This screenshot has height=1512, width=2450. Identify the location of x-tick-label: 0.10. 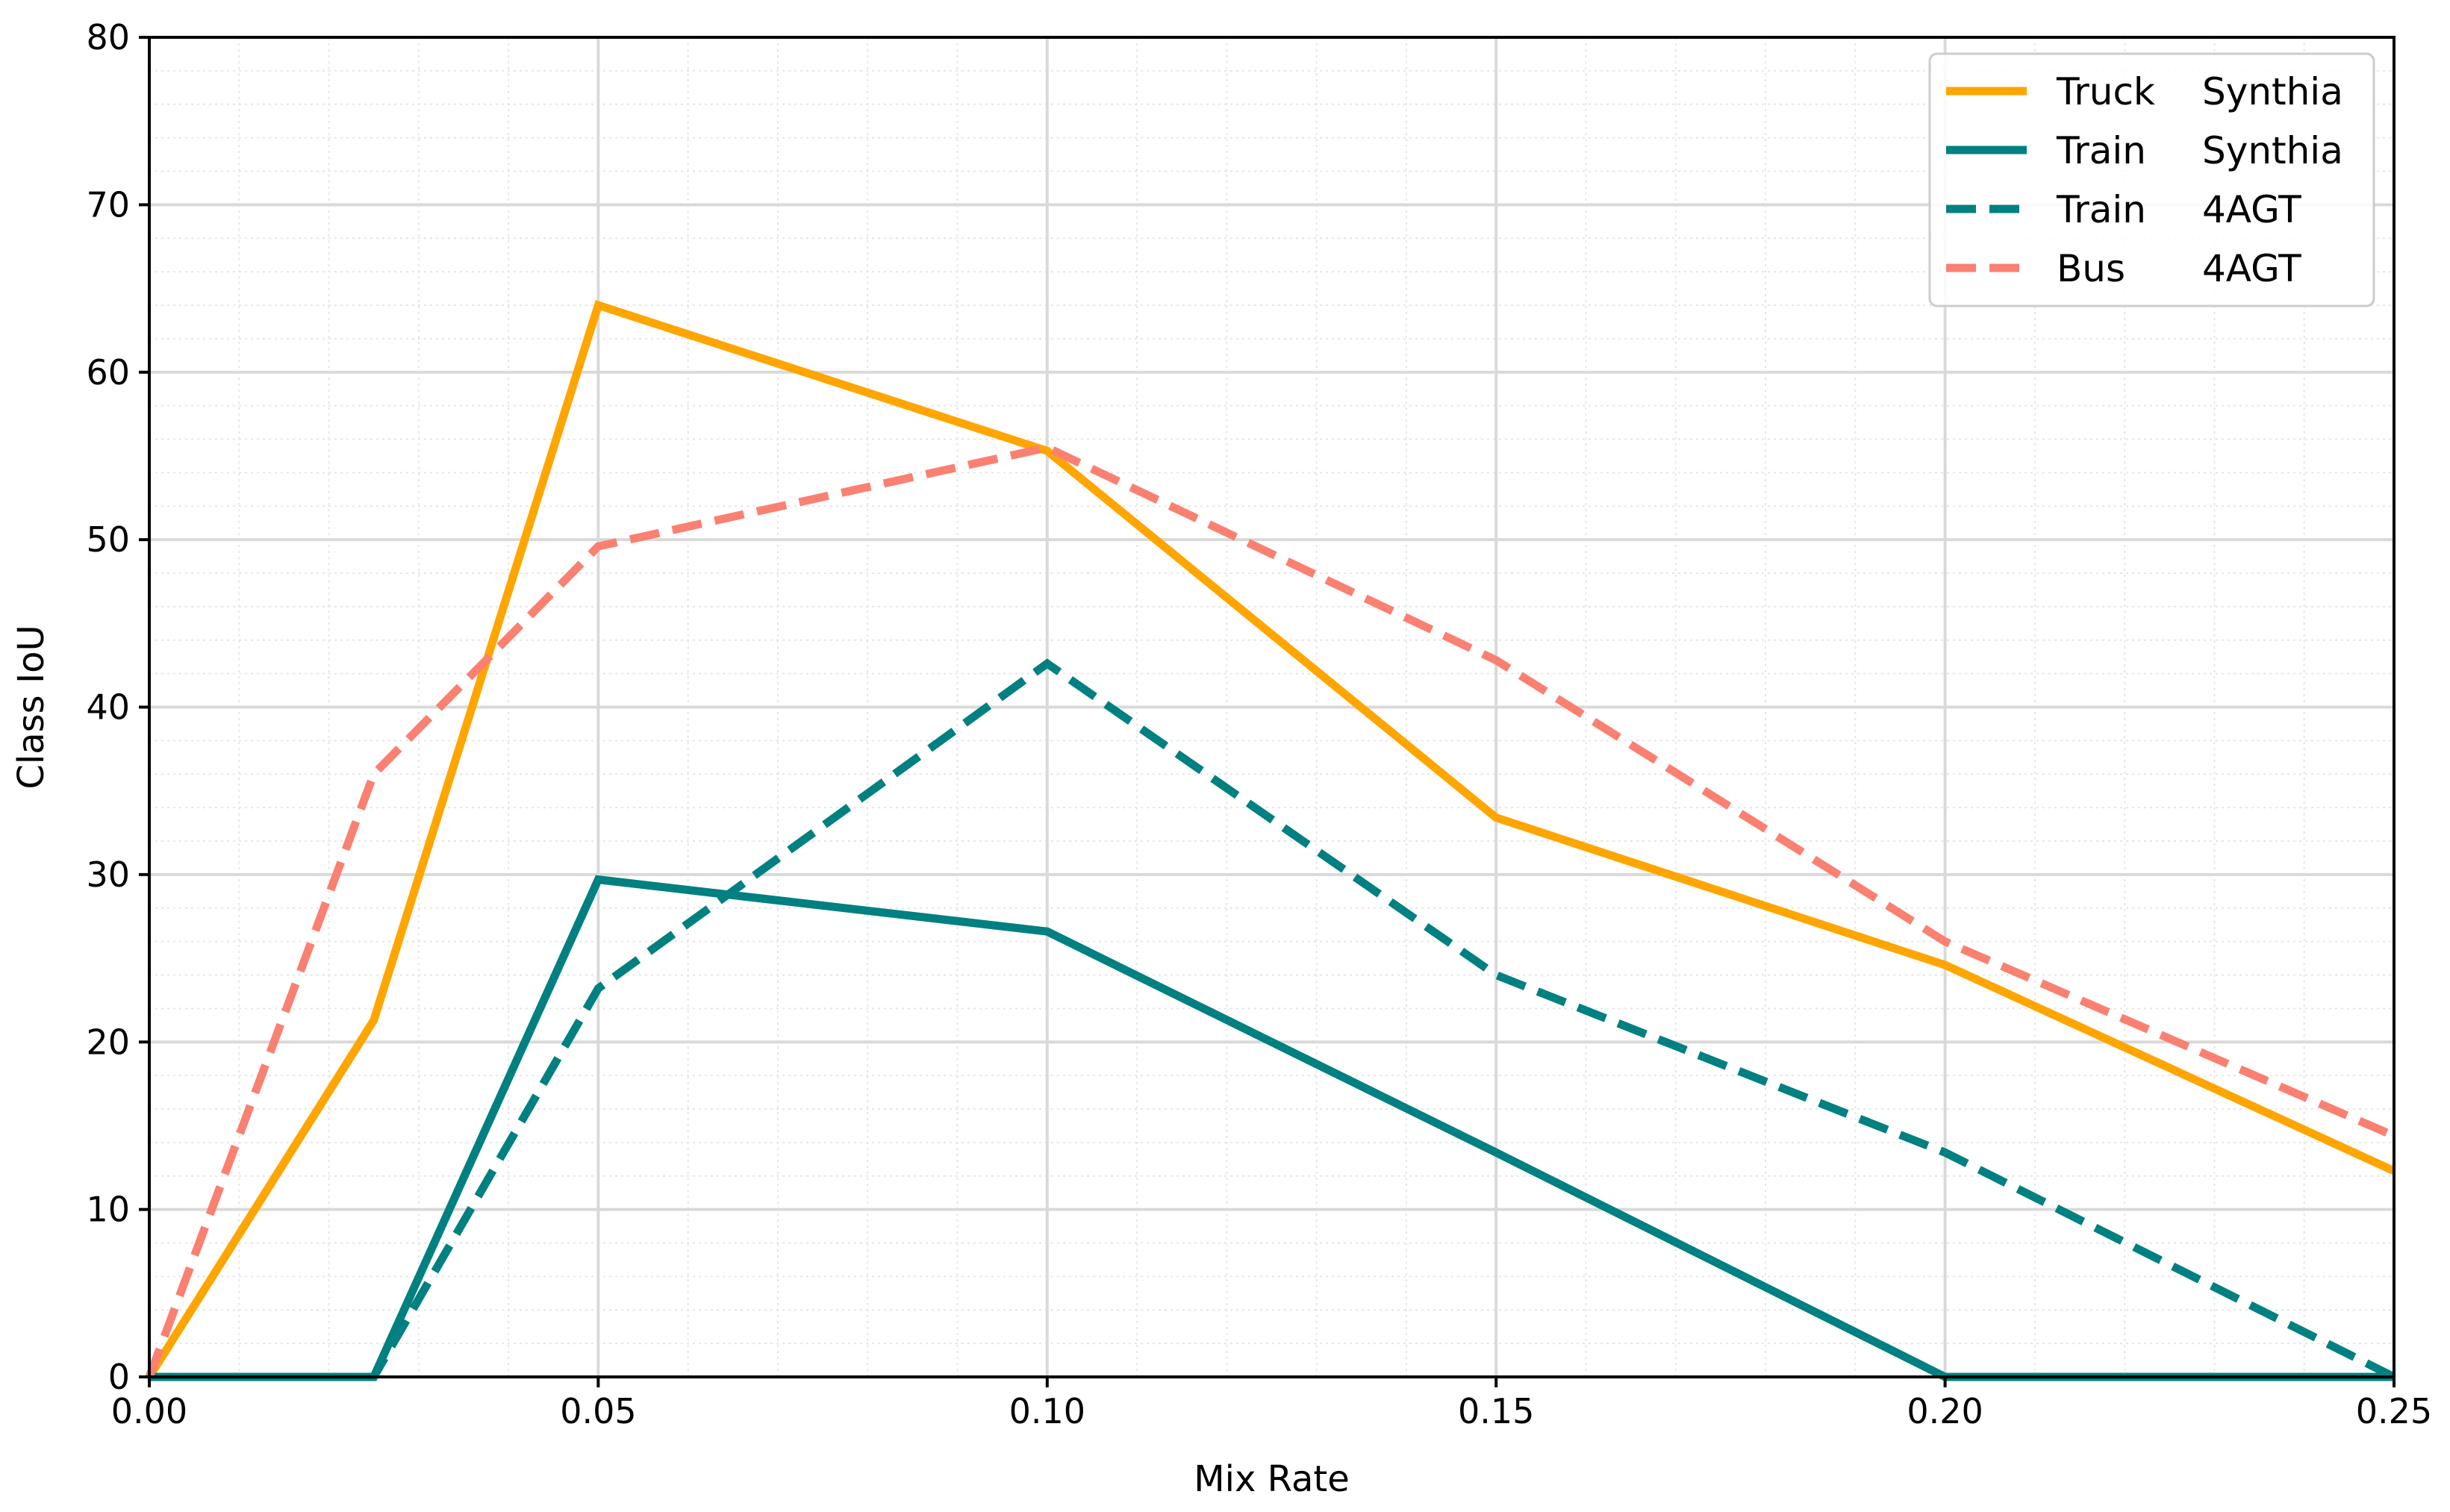
(1047, 1411).